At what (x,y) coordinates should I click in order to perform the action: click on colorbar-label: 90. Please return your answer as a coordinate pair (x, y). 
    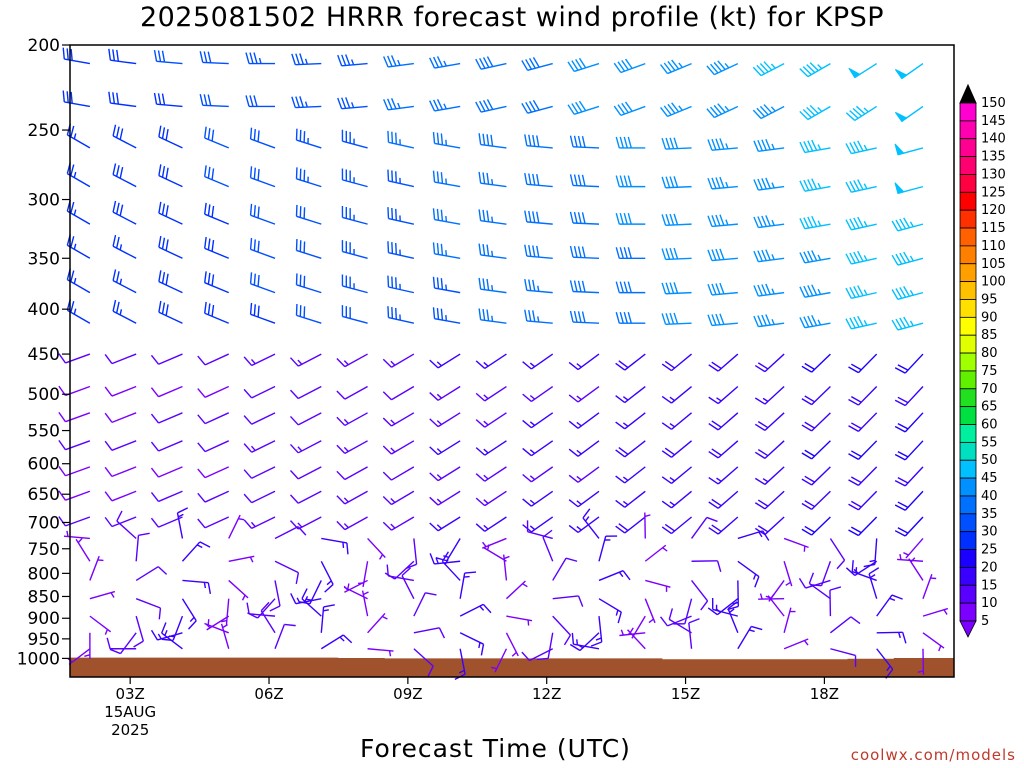
    Looking at the image, I should click on (989, 317).